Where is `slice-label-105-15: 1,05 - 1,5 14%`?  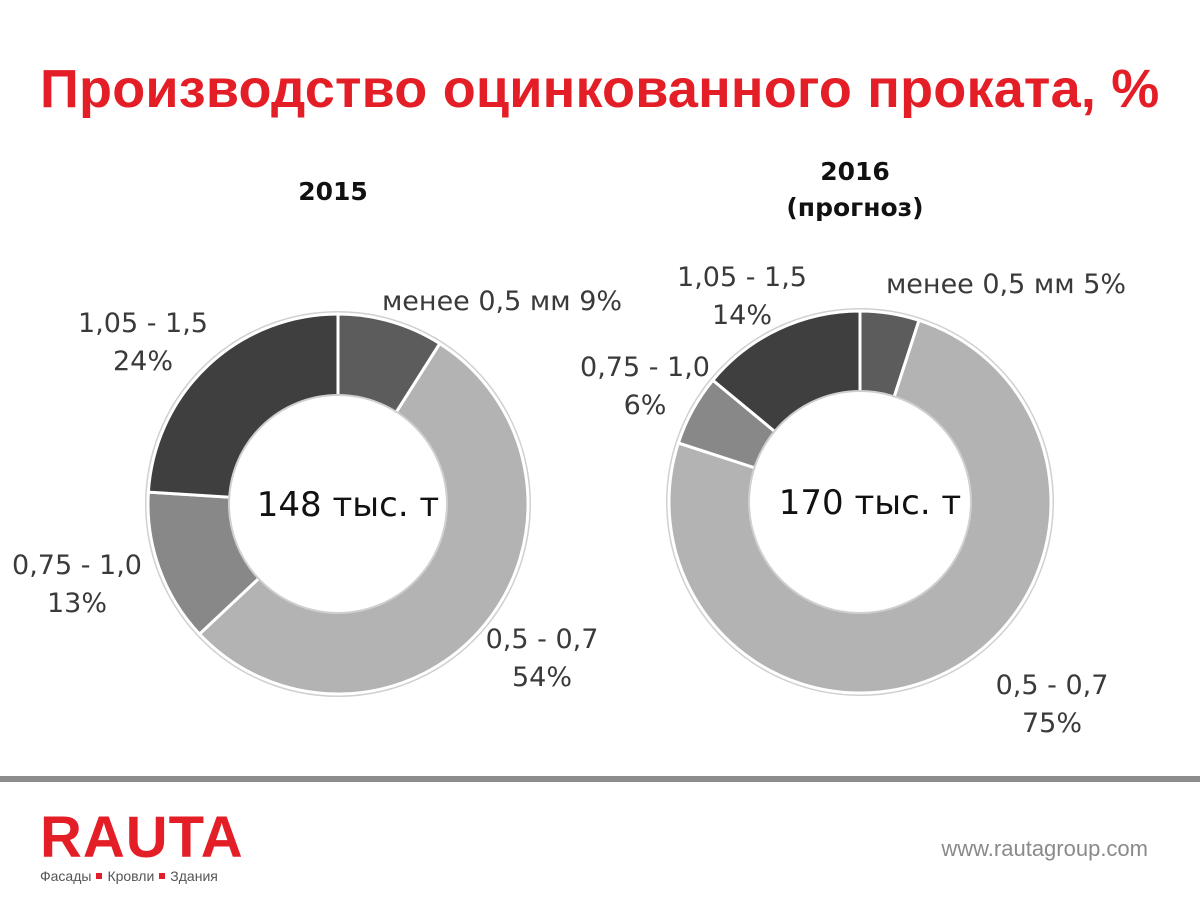
slice-label-105-15: 1,05 - 1,5 14% is located at coordinates (742, 296).